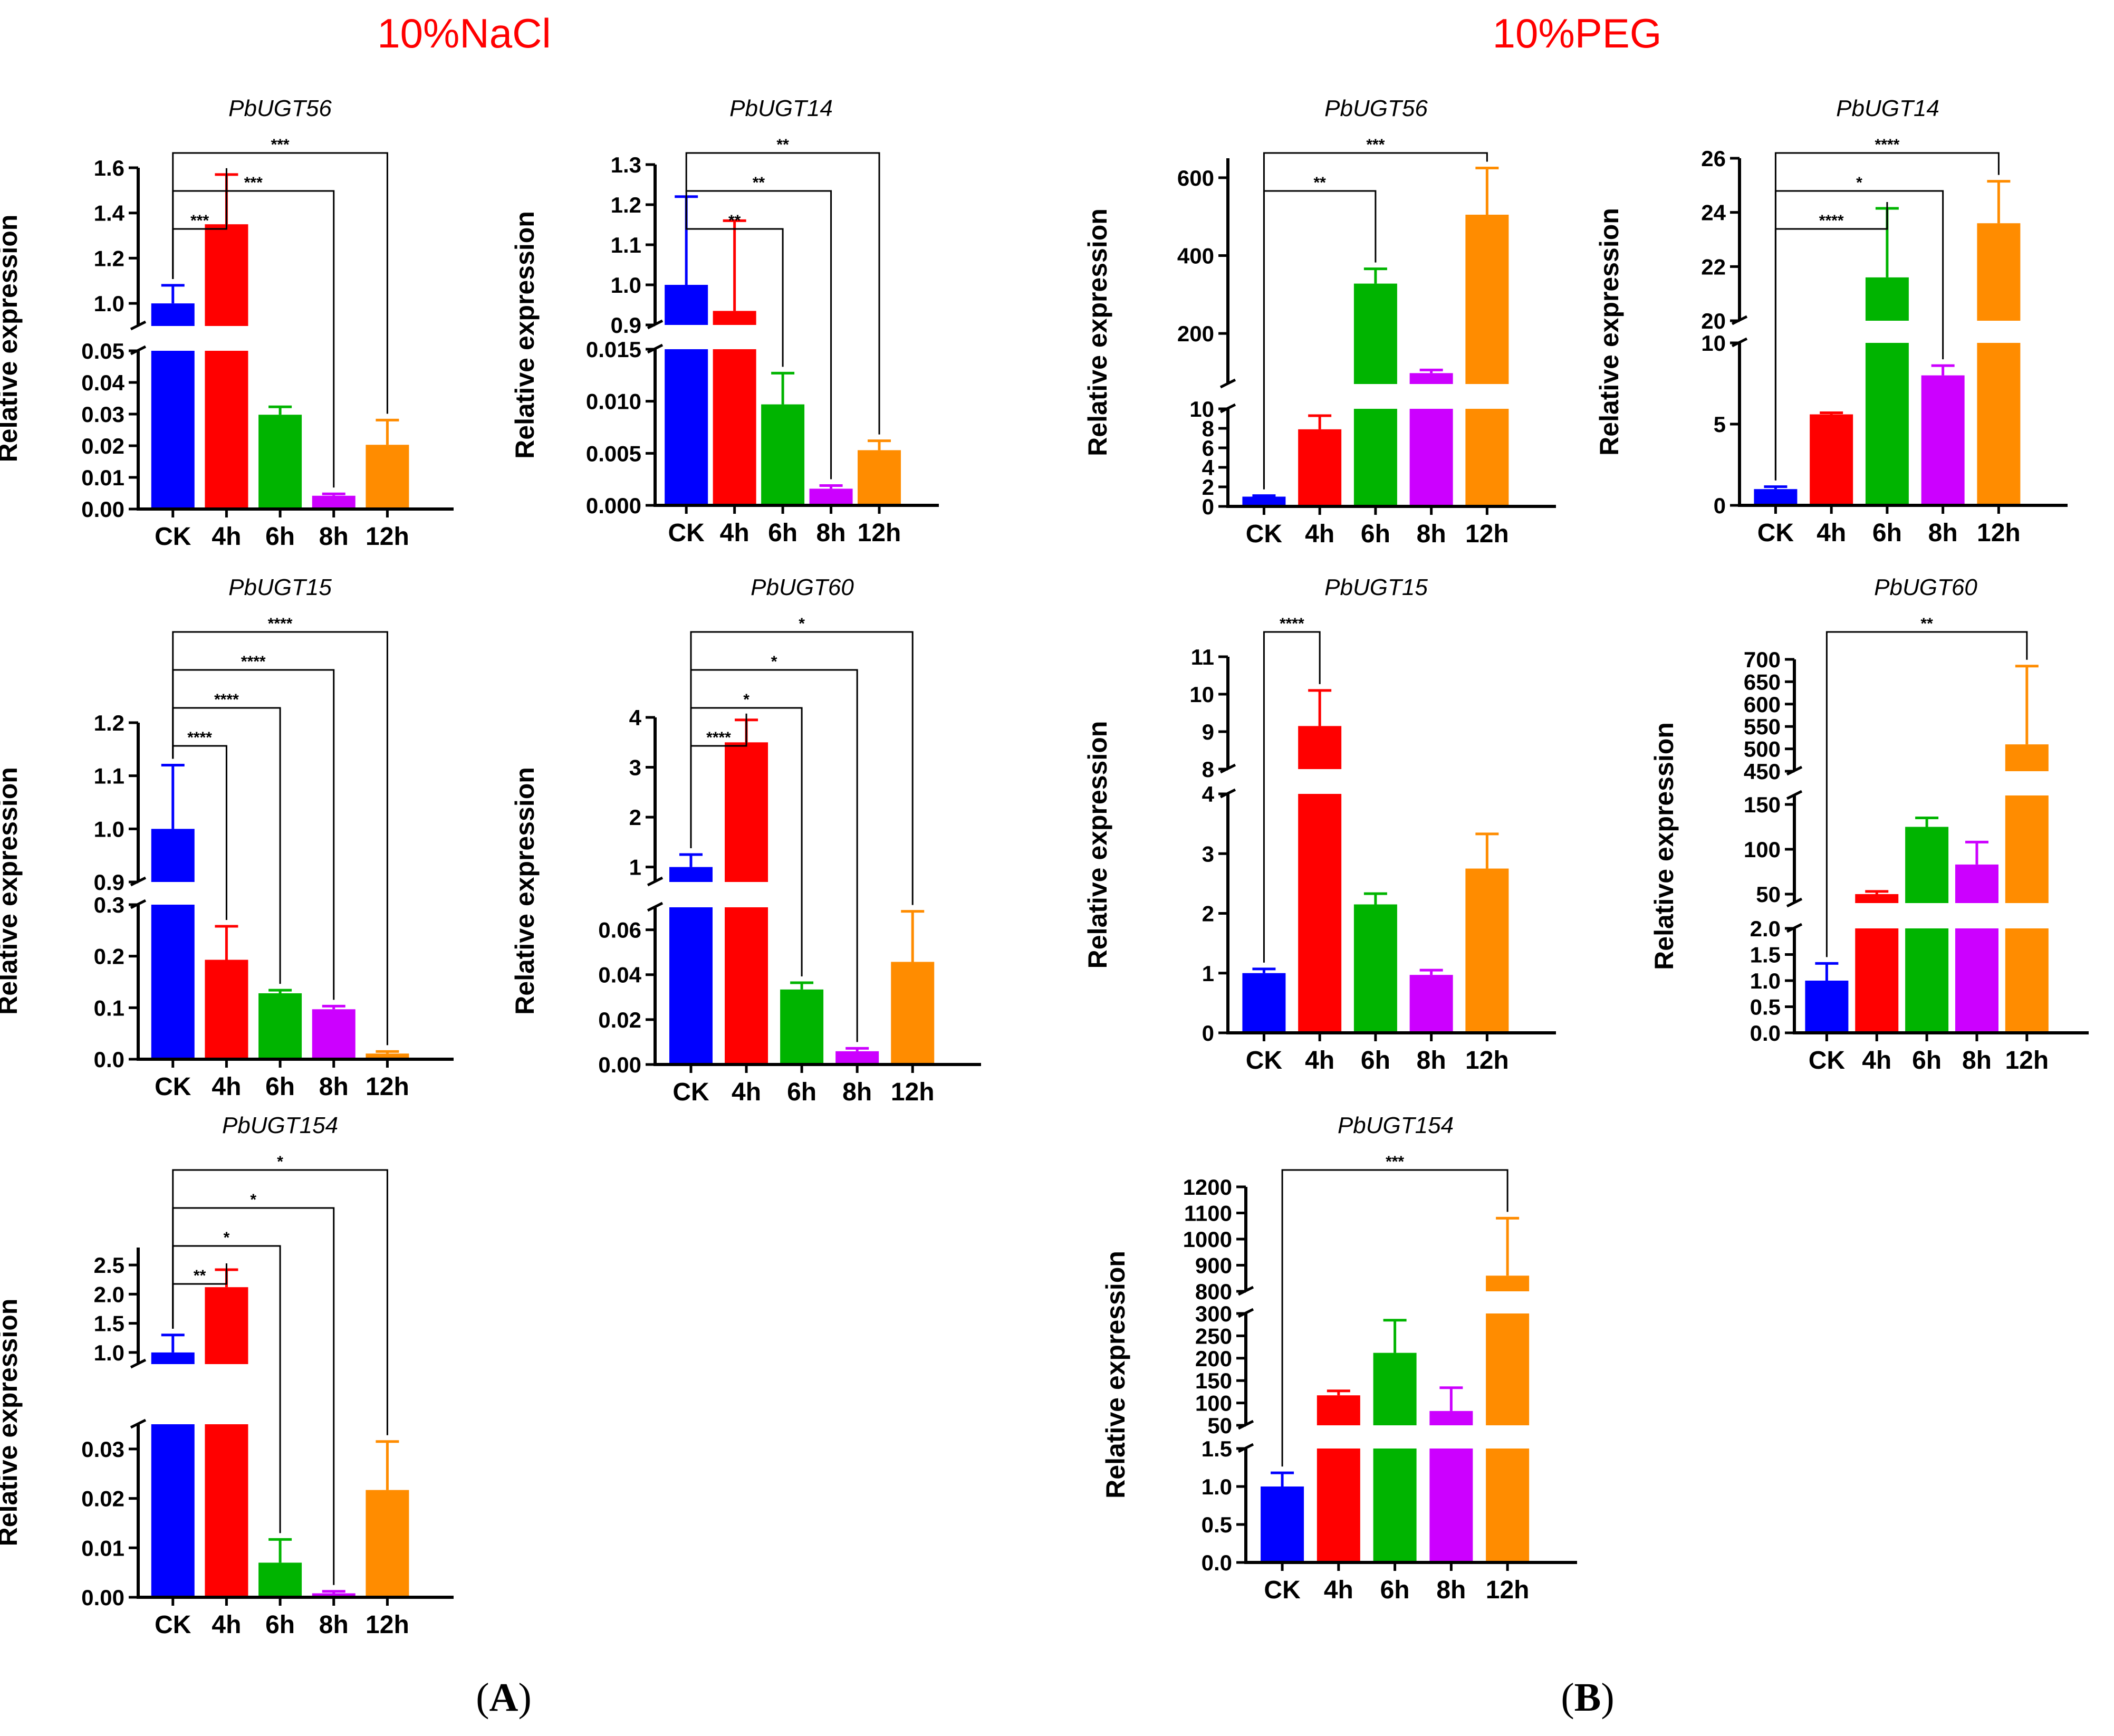 This screenshot has height=1736, width=2114. Describe the element at coordinates (635, 717) in the screenshot. I see `y-tick-label: 4` at that location.